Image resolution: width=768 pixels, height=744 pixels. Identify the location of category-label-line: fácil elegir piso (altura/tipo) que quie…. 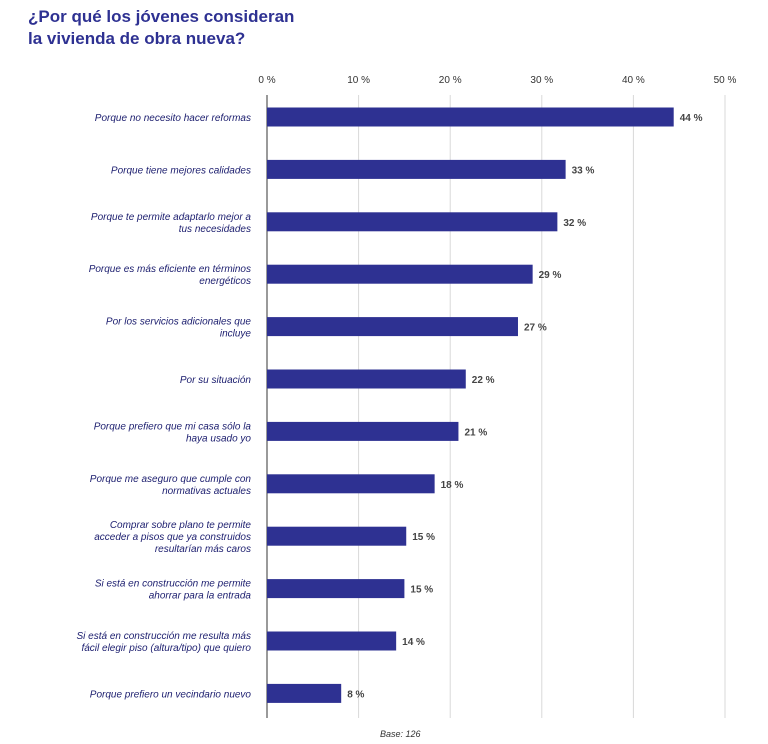
(166, 648).